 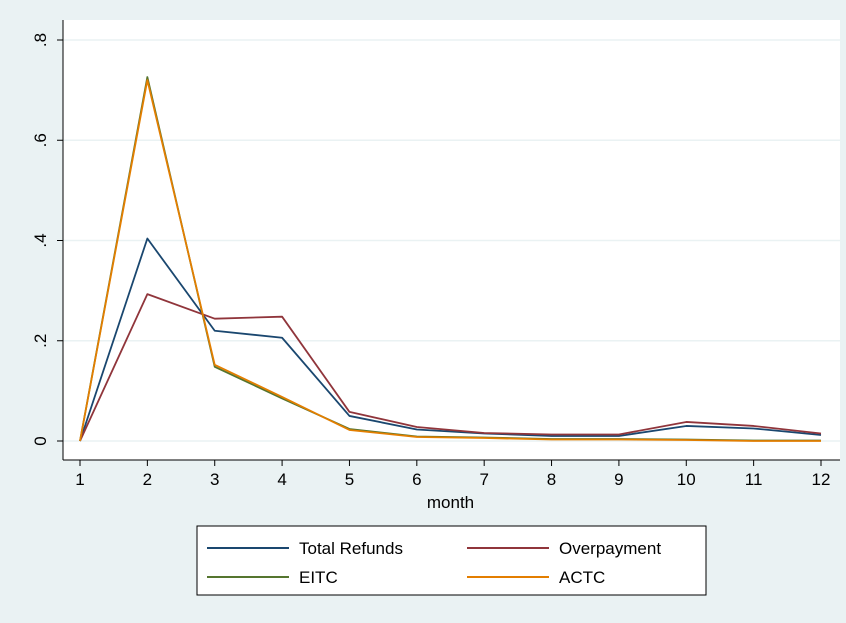 What do you see at coordinates (40, 240) in the screenshot?
I see `y-tick-label: .4` at bounding box center [40, 240].